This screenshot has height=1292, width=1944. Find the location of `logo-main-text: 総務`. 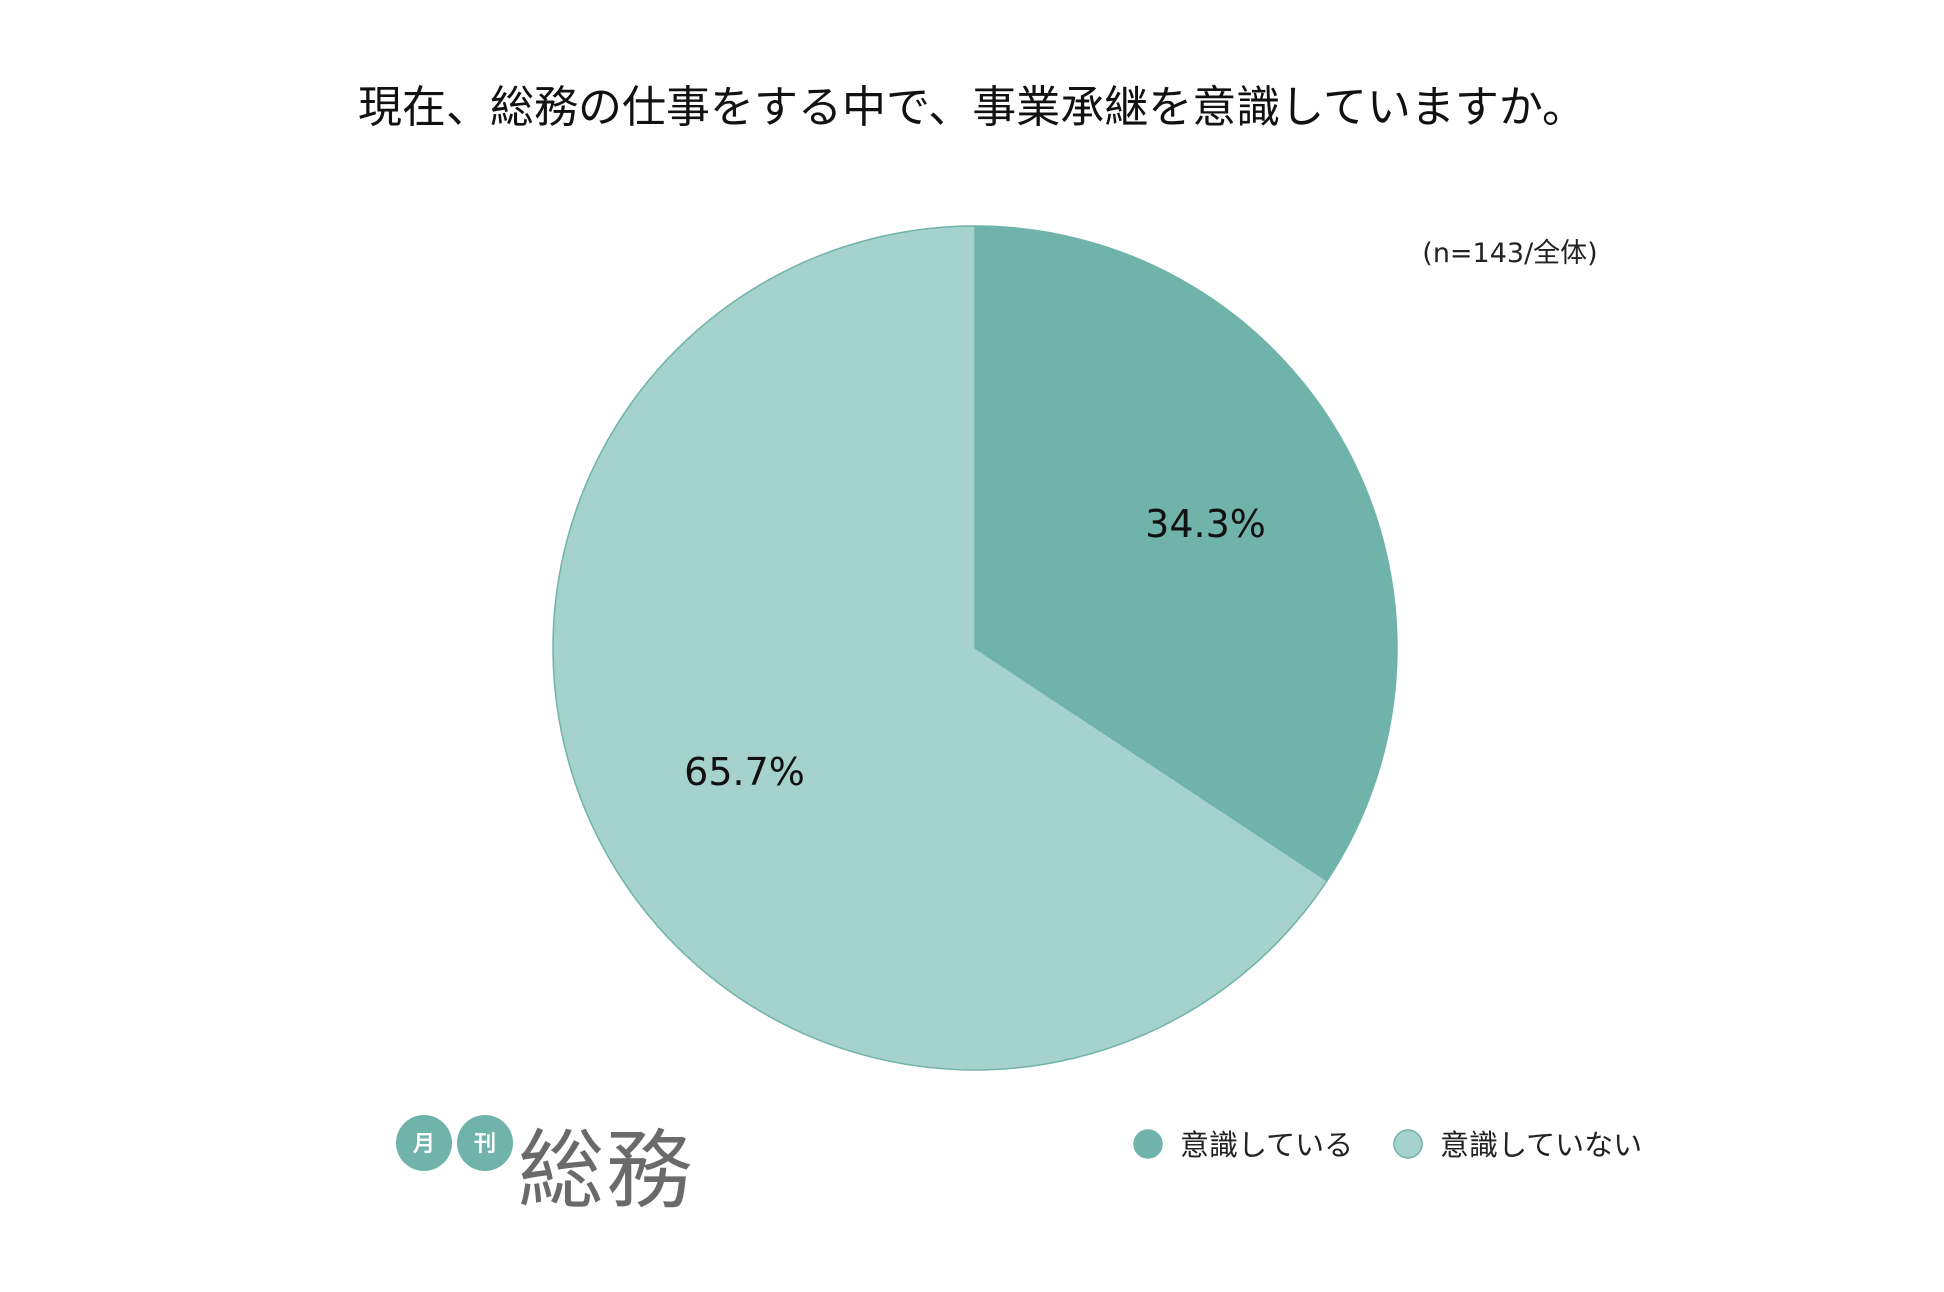

logo-main-text: 総務 is located at coordinates (606, 1171).